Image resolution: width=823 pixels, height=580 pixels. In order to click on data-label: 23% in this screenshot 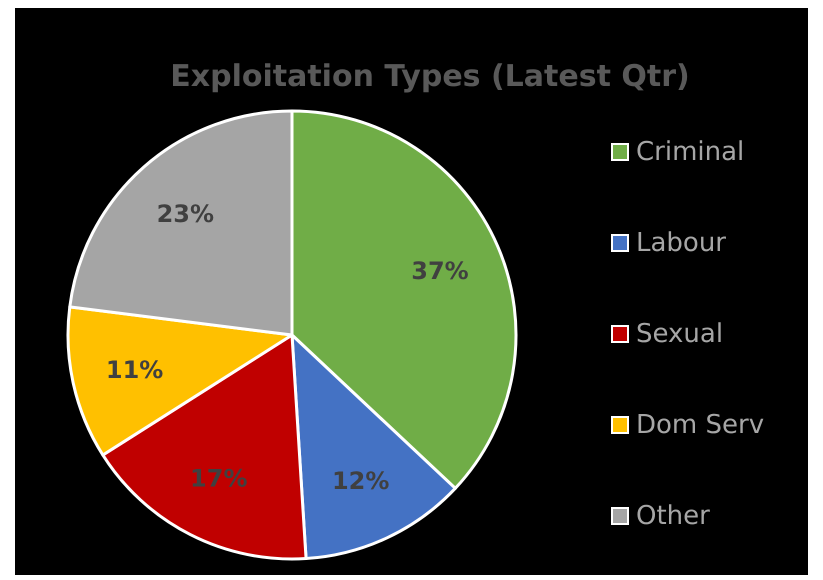, I will do `click(185, 214)`.